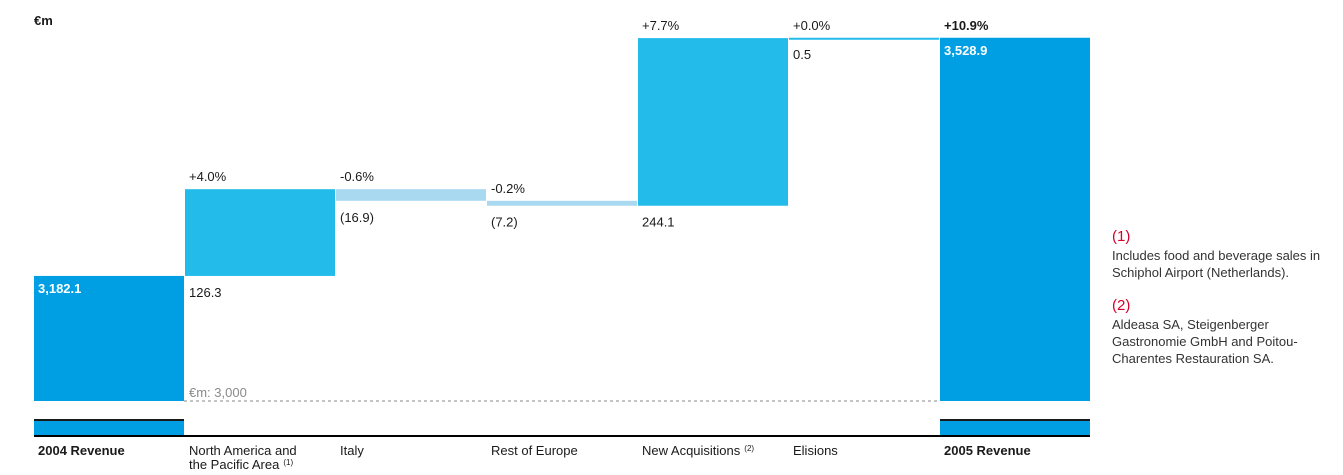  Describe the element at coordinates (205, 292) in the screenshot. I see `value-label-1: 126.3` at that location.